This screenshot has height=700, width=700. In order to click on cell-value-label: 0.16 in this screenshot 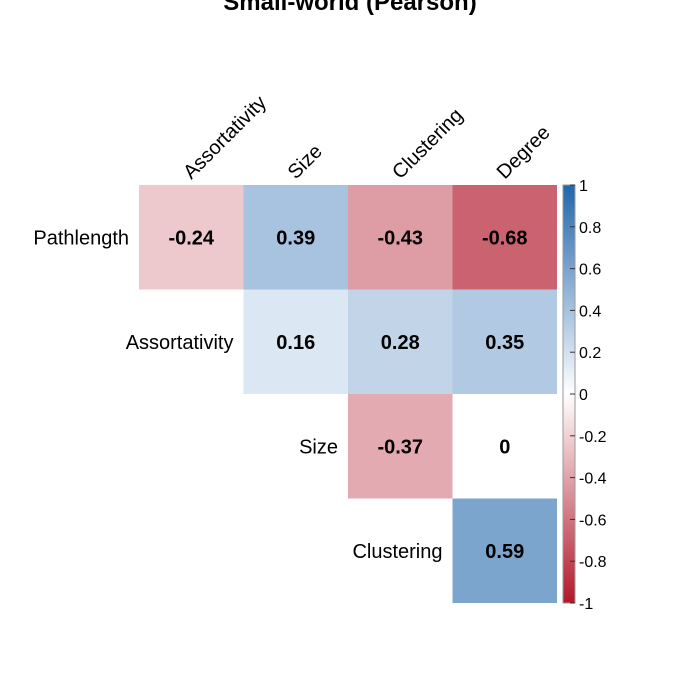, I will do `click(295, 343)`.